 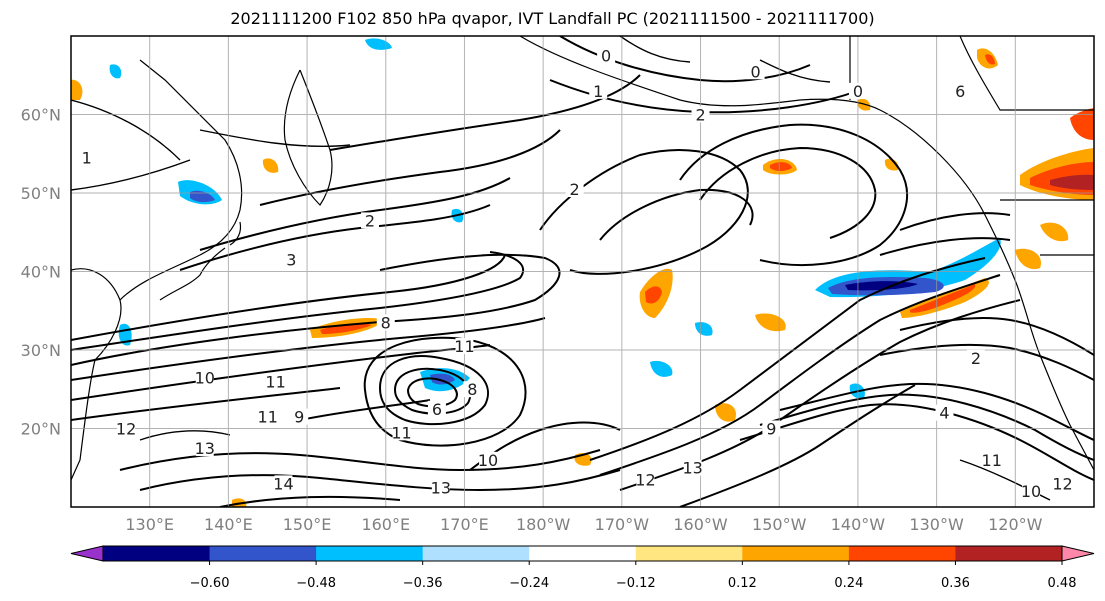 What do you see at coordinates (41, 193) in the screenshot?
I see `latitude-label: 50°N` at bounding box center [41, 193].